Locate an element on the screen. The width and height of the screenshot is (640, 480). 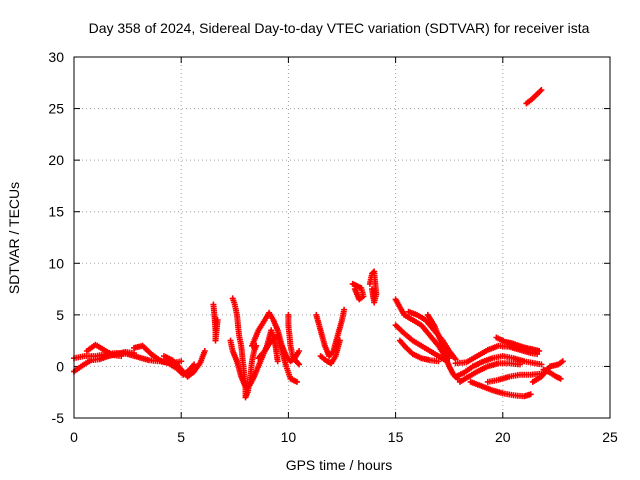
series-arc13 is located at coordinates (330, 352).